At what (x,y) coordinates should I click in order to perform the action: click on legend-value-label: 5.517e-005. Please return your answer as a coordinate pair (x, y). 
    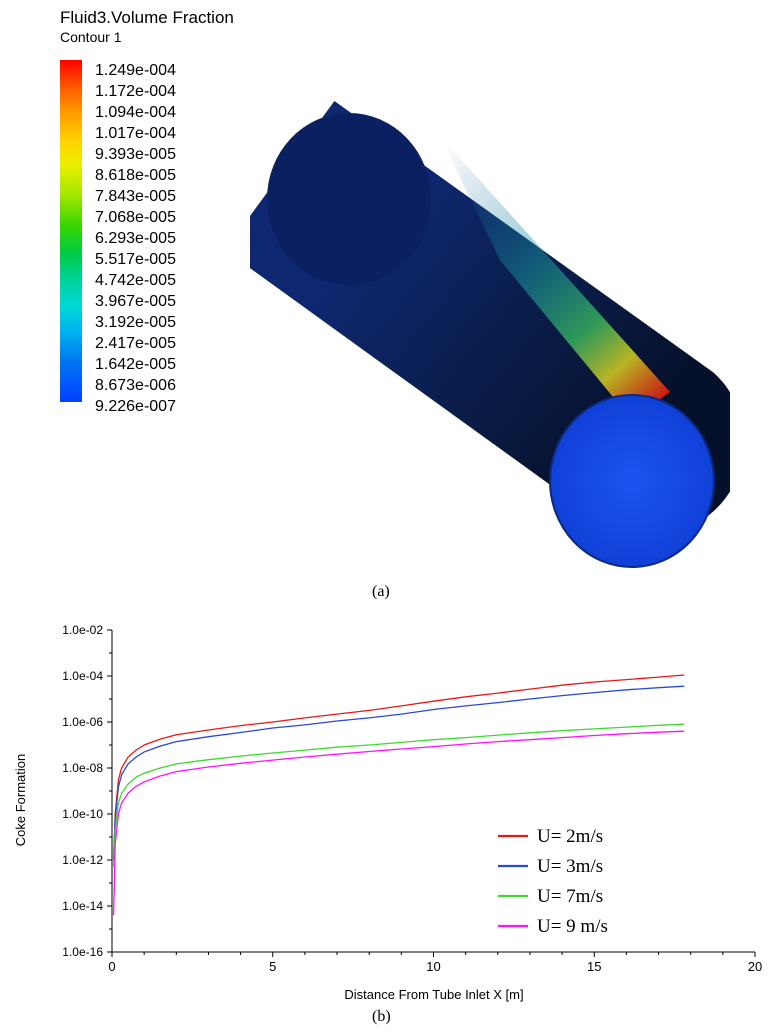
    Looking at the image, I should click on (135, 259).